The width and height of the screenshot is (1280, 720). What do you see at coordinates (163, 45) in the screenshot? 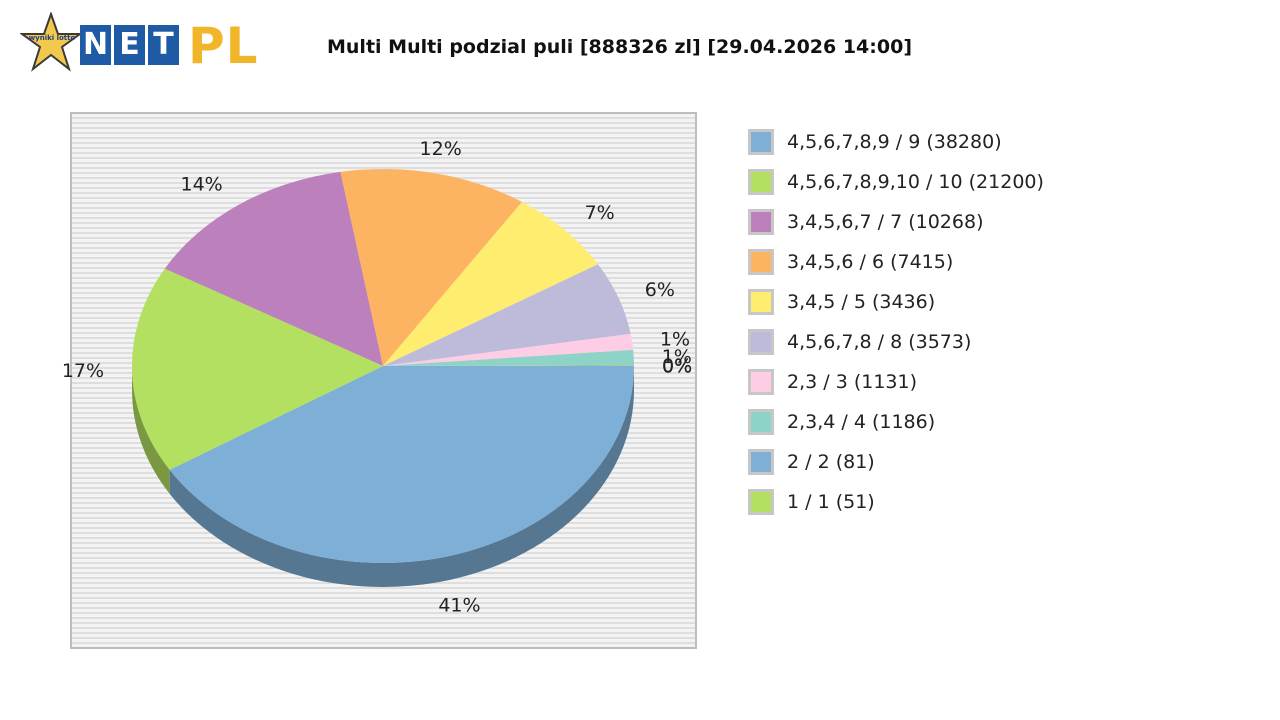
I see `logo-letter-t: T` at bounding box center [163, 45].